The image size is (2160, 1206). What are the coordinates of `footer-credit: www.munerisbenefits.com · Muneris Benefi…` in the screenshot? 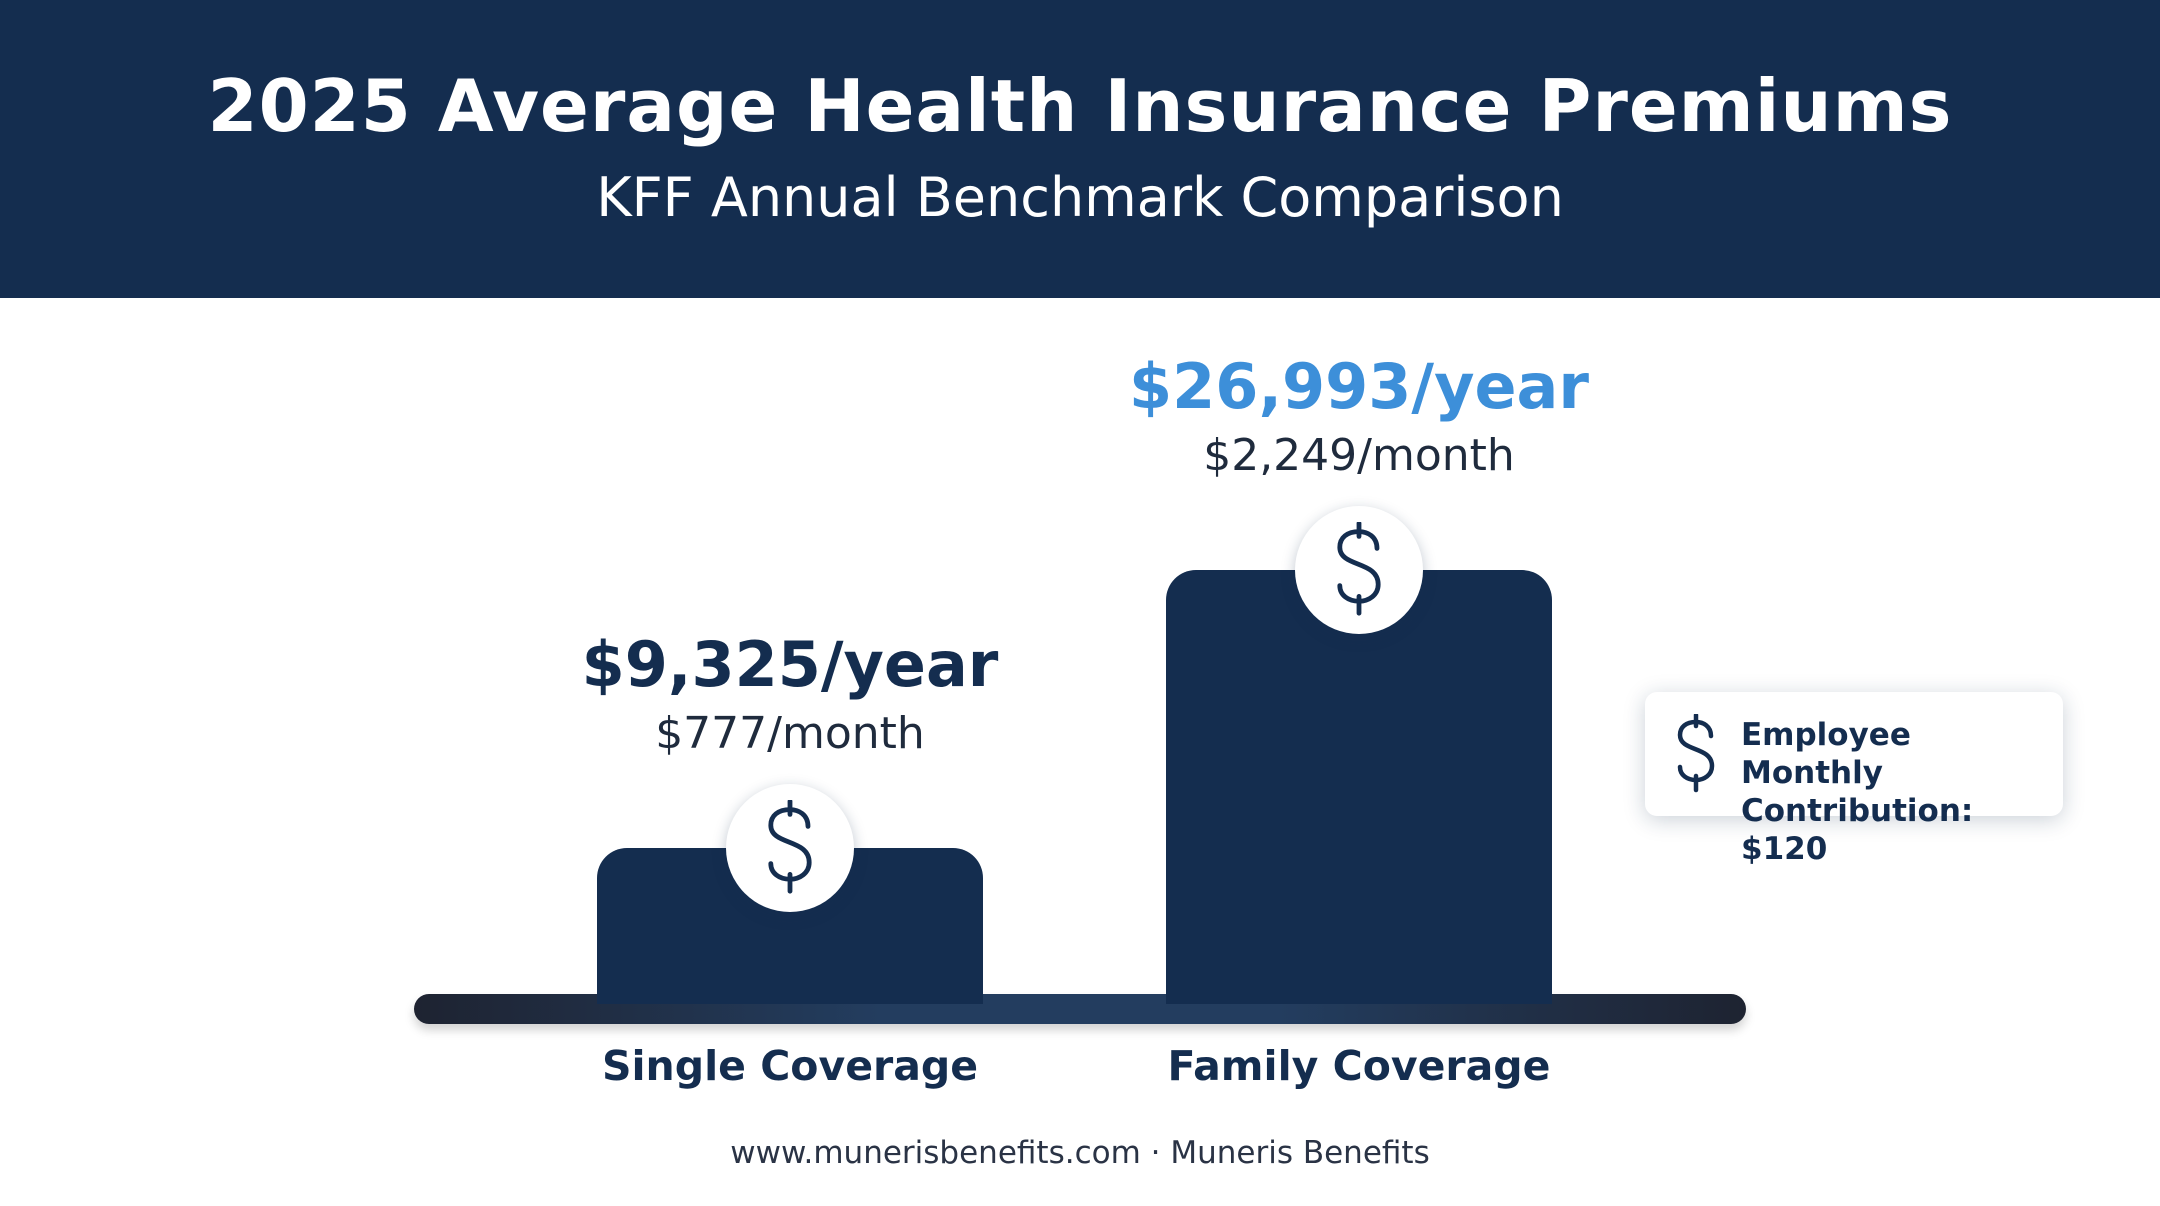 It's located at (1080, 1153).